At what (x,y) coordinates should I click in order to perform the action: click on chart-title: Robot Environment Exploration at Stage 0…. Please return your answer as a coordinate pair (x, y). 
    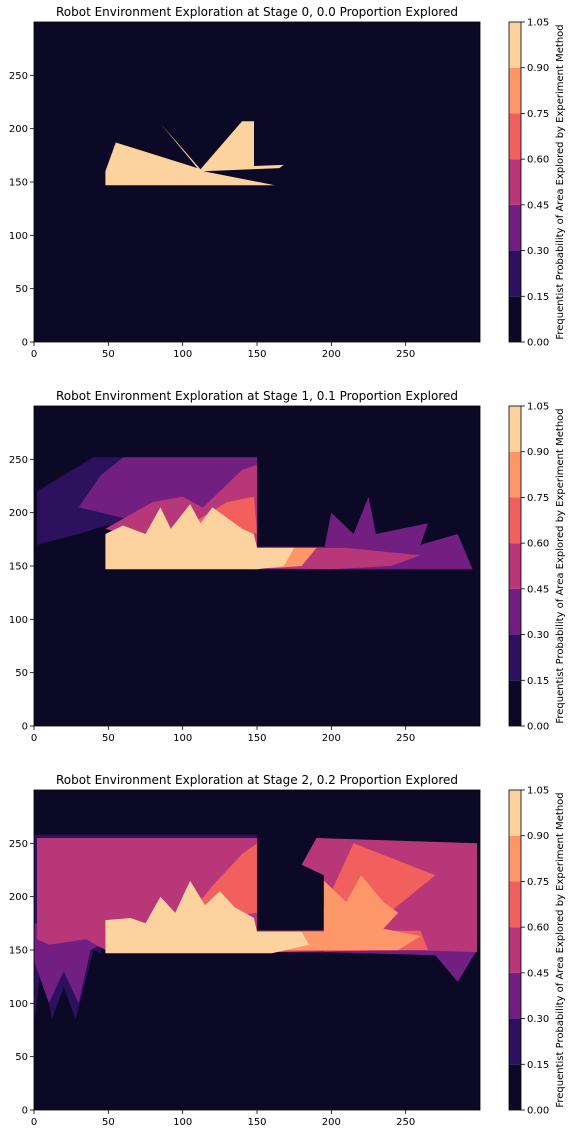
    Looking at the image, I should click on (257, 12).